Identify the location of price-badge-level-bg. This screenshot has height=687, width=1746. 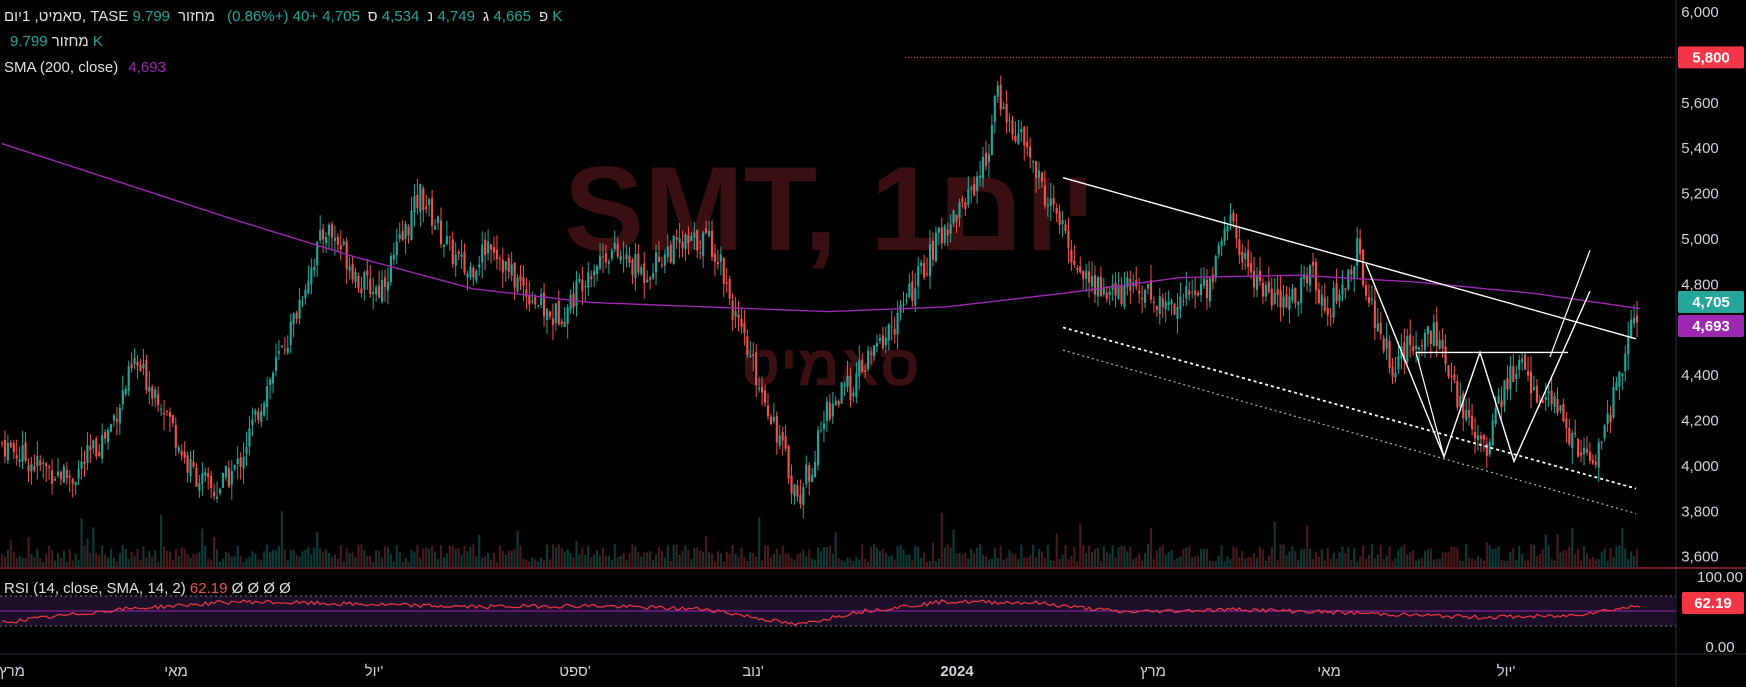
(1711, 57).